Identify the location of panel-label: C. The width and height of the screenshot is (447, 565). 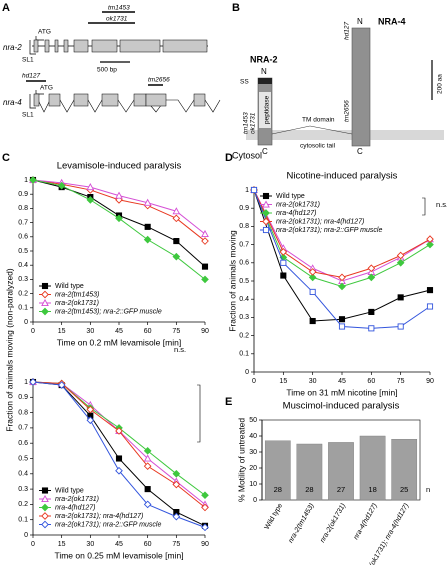
(6, 158).